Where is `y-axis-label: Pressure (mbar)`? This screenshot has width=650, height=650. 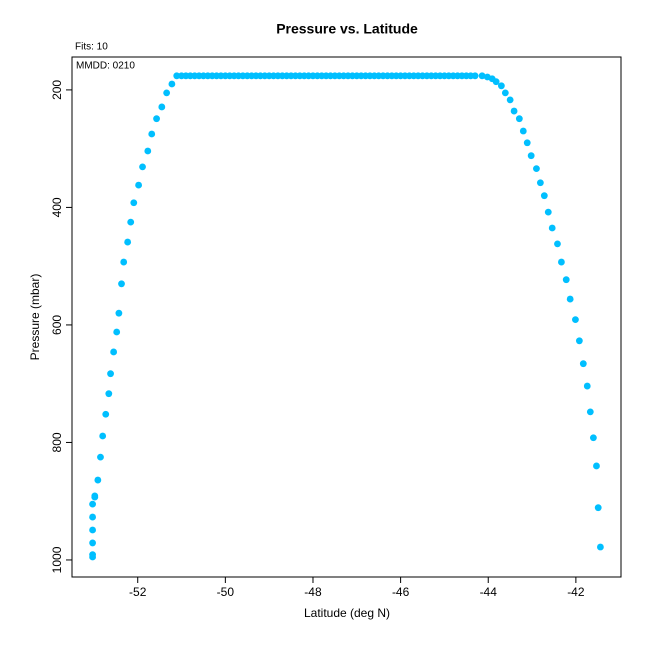 y-axis-label: Pressure (mbar) is located at coordinates (35, 317).